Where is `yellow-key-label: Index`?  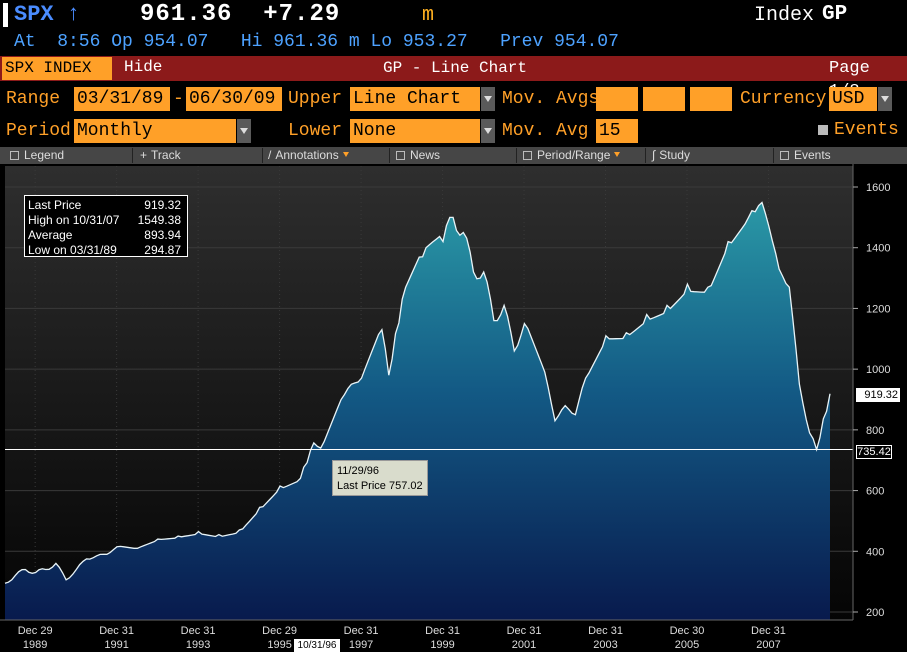
yellow-key-label: Index is located at coordinates (784, 15).